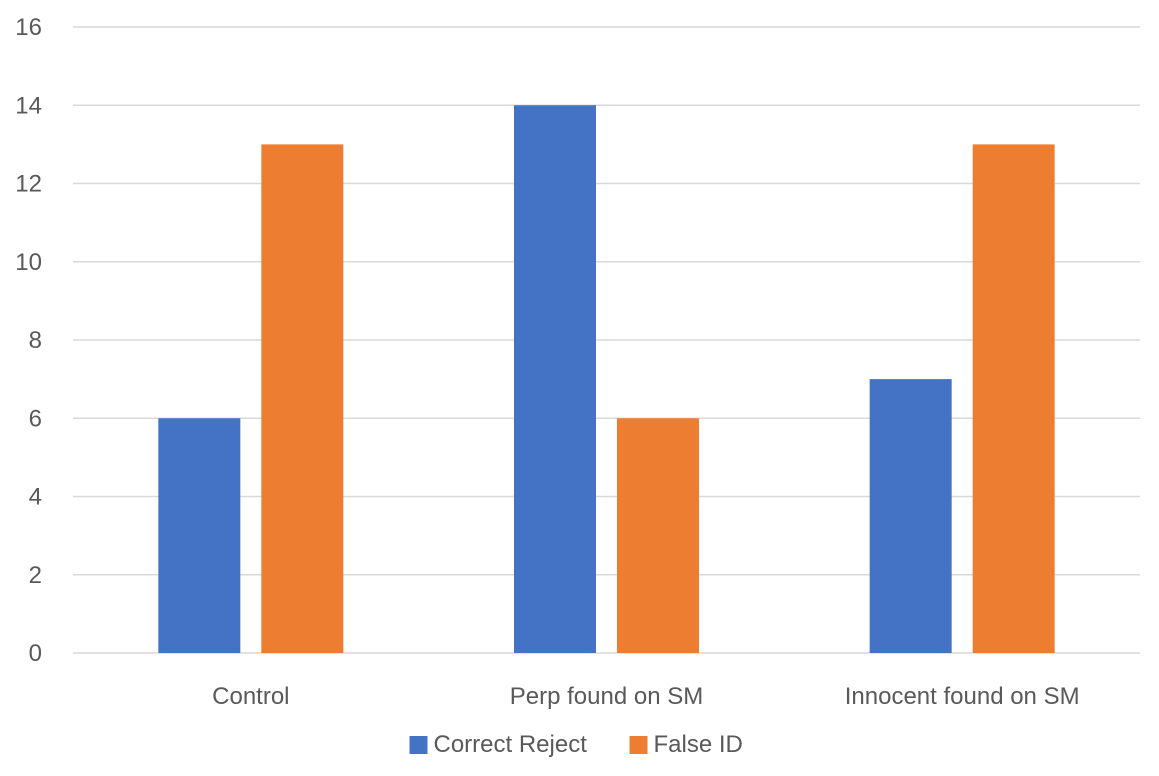  I want to click on legend-label: Correct Reject, so click(511, 744).